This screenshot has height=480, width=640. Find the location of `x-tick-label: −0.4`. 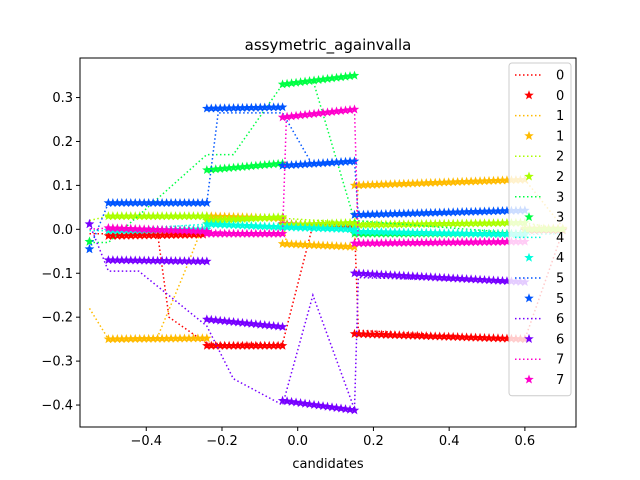

x-tick-label: −0.4 is located at coordinates (146, 441).